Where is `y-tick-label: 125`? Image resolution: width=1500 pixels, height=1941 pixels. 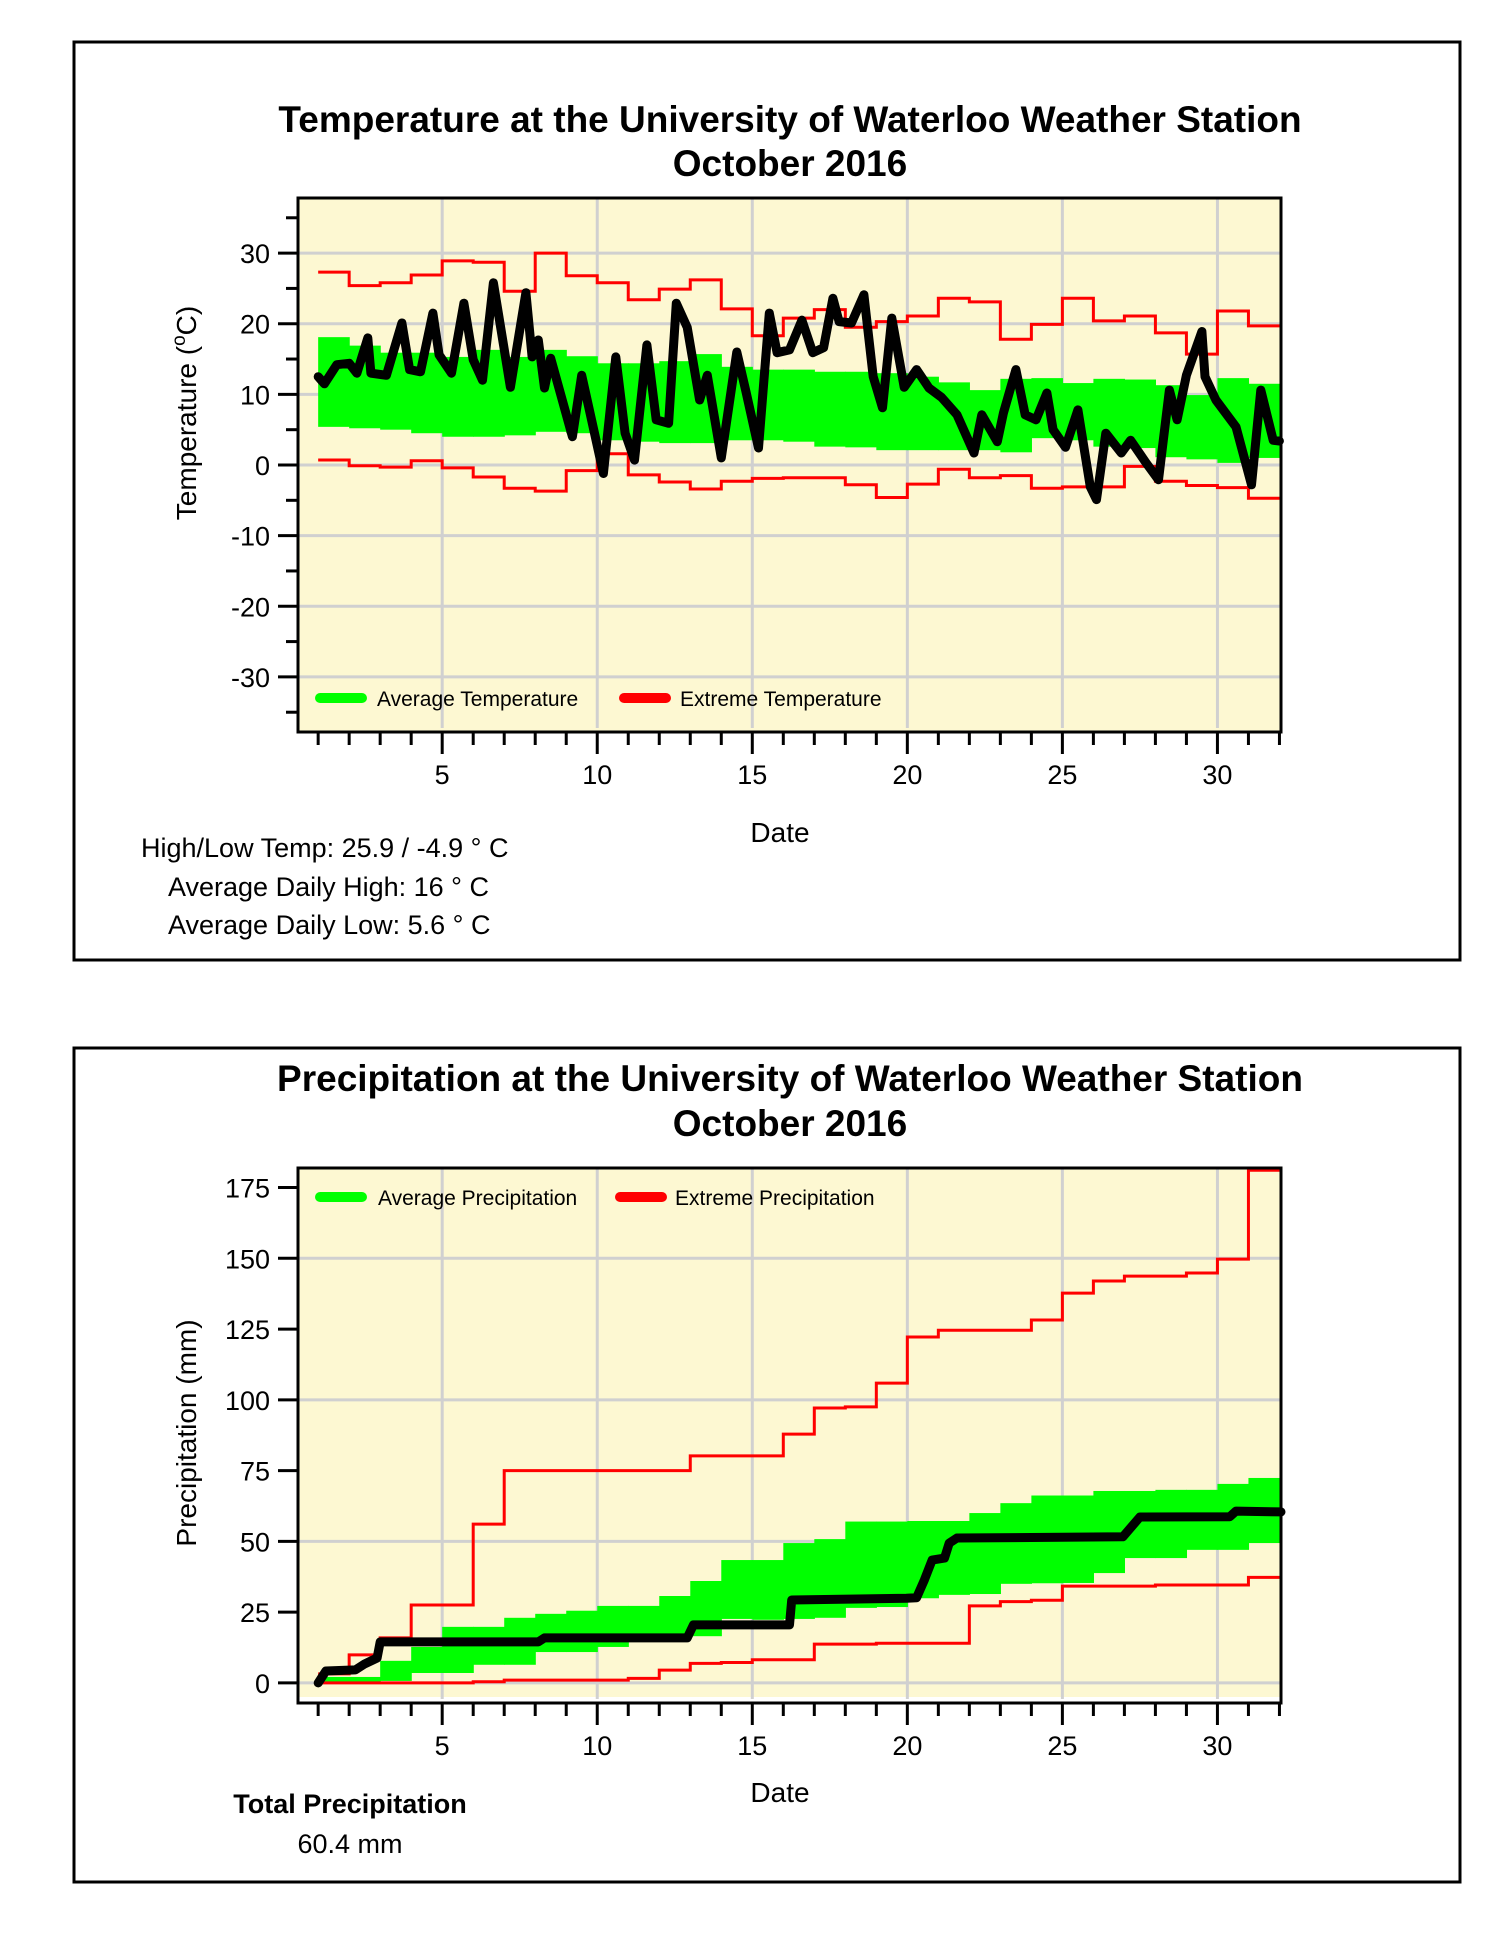
y-tick-label: 125 is located at coordinates (247, 1330).